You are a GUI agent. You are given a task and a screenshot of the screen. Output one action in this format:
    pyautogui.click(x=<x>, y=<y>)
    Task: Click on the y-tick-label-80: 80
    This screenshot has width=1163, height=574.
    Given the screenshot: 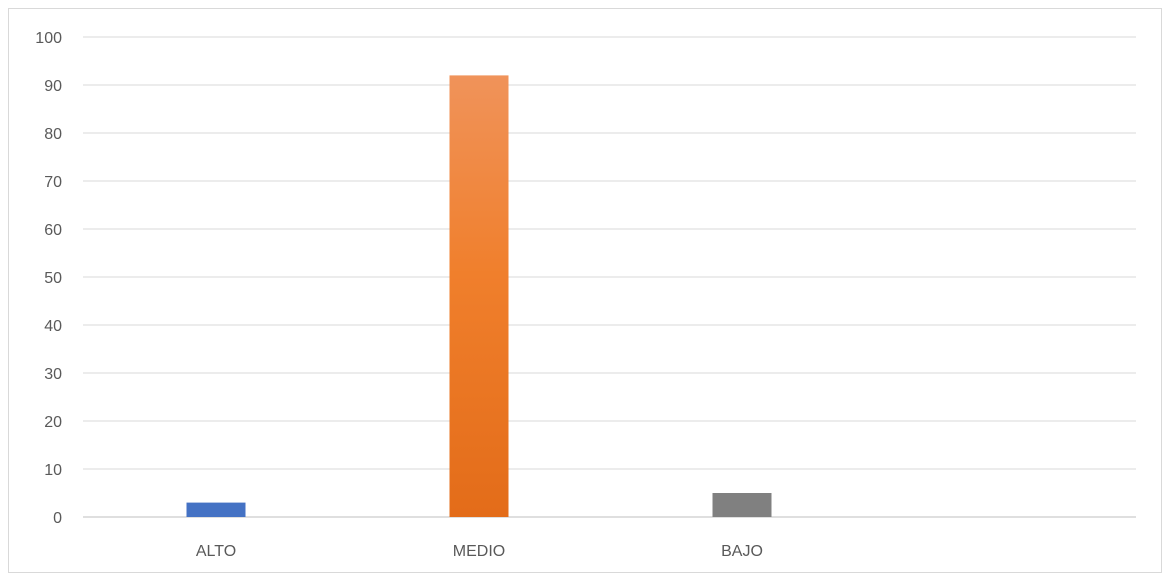 What is the action you would take?
    pyautogui.click(x=53, y=134)
    